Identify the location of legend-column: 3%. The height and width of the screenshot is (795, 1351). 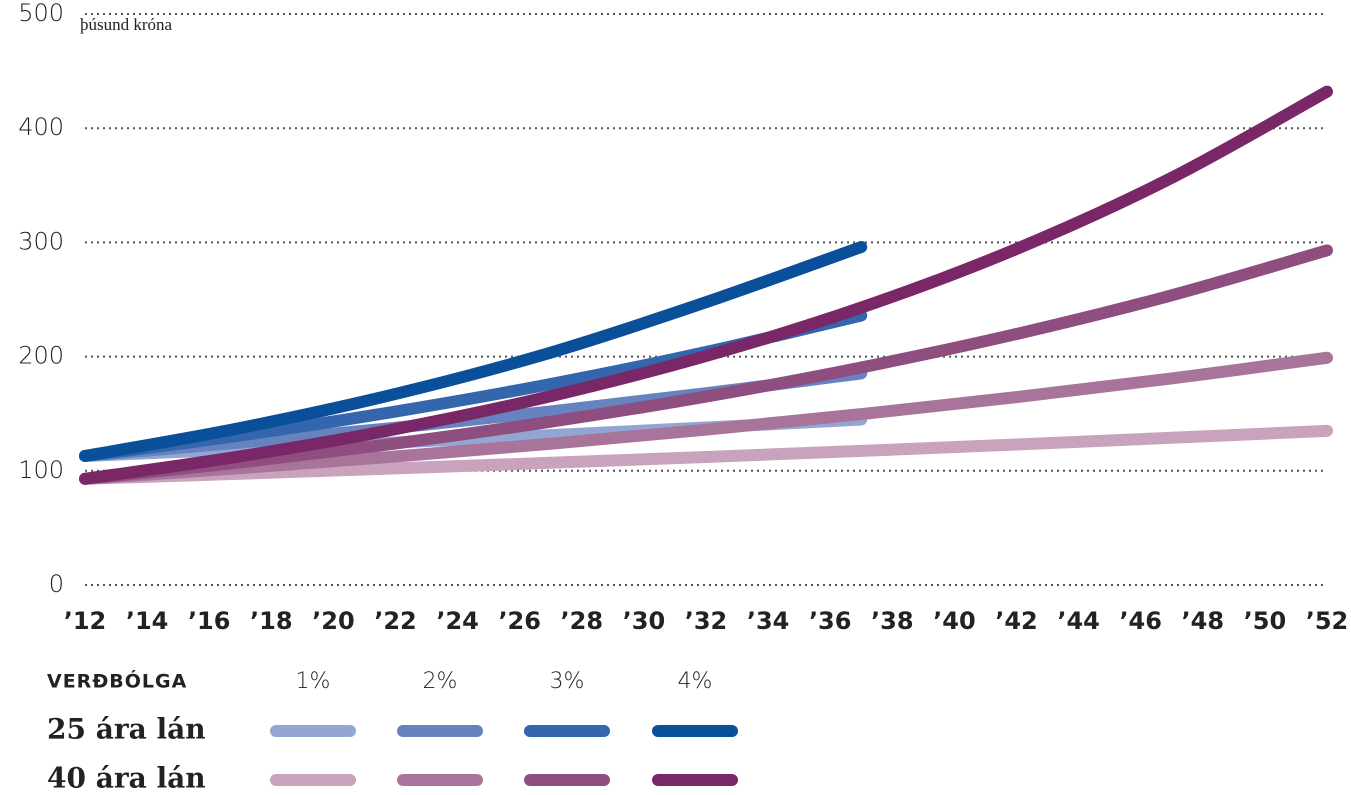
(567, 681).